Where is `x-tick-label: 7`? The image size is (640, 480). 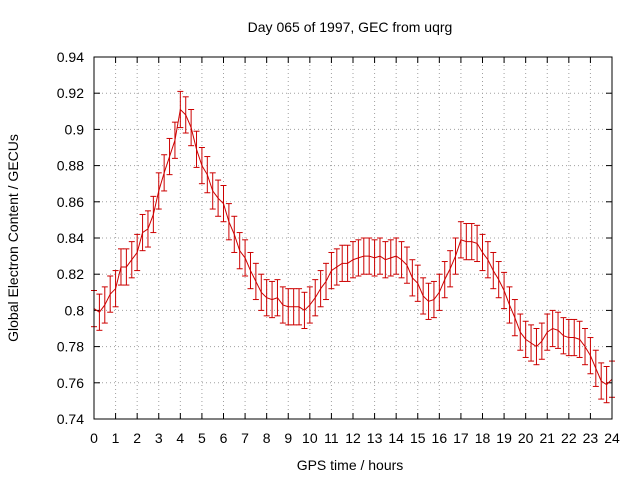
x-tick-label: 7 is located at coordinates (245, 438).